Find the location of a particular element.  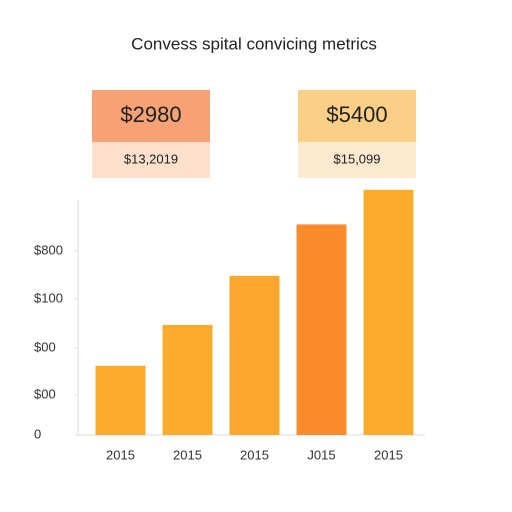

chart-title: Convess spital convicing metrics is located at coordinates (254, 43).